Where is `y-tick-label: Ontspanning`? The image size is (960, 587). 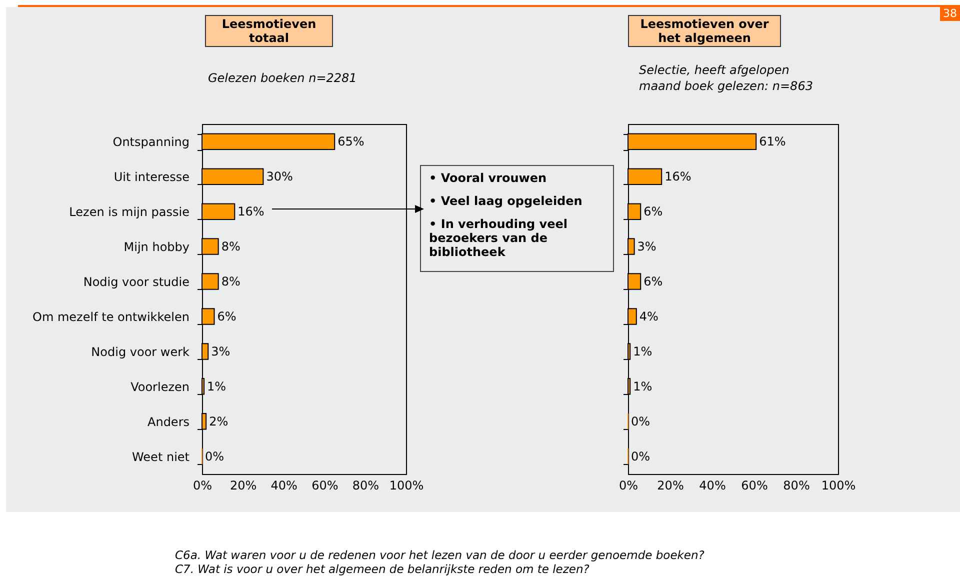
y-tick-label: Ontspanning is located at coordinates (151, 142).